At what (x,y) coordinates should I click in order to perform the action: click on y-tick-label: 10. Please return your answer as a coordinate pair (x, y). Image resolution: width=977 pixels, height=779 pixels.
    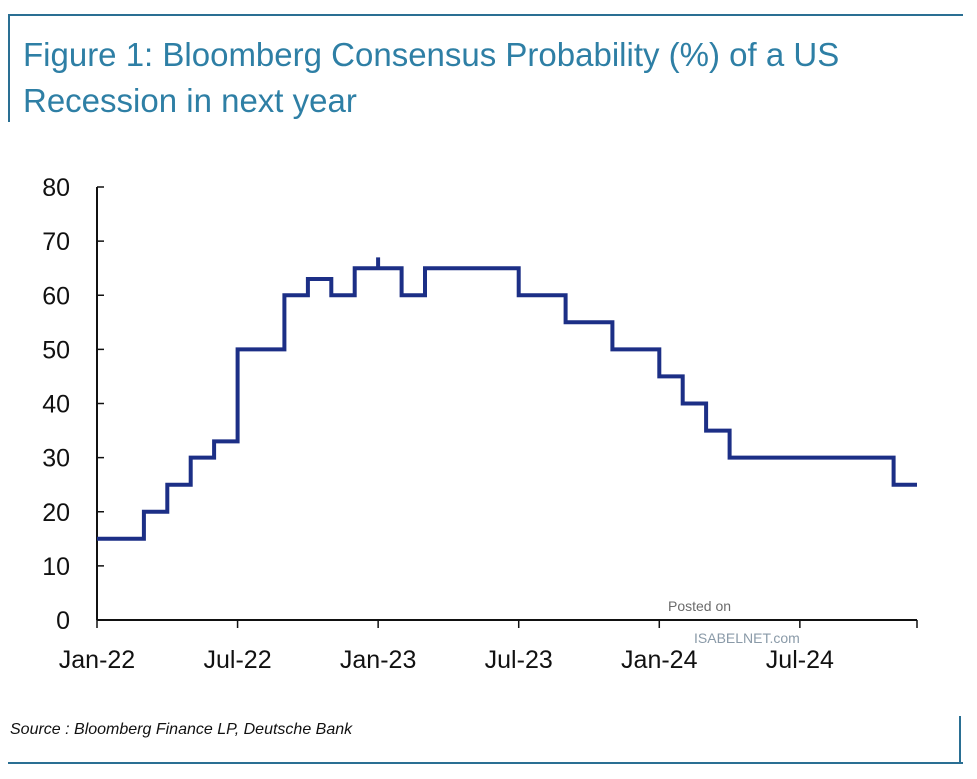
    Looking at the image, I should click on (56, 567).